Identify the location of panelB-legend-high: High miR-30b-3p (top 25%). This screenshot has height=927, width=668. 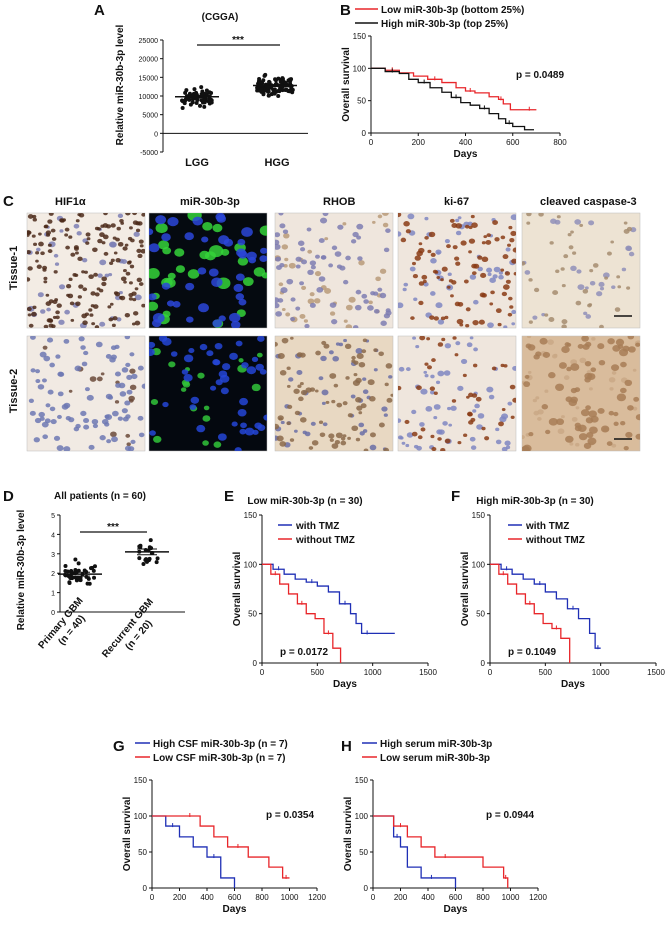
(444, 24).